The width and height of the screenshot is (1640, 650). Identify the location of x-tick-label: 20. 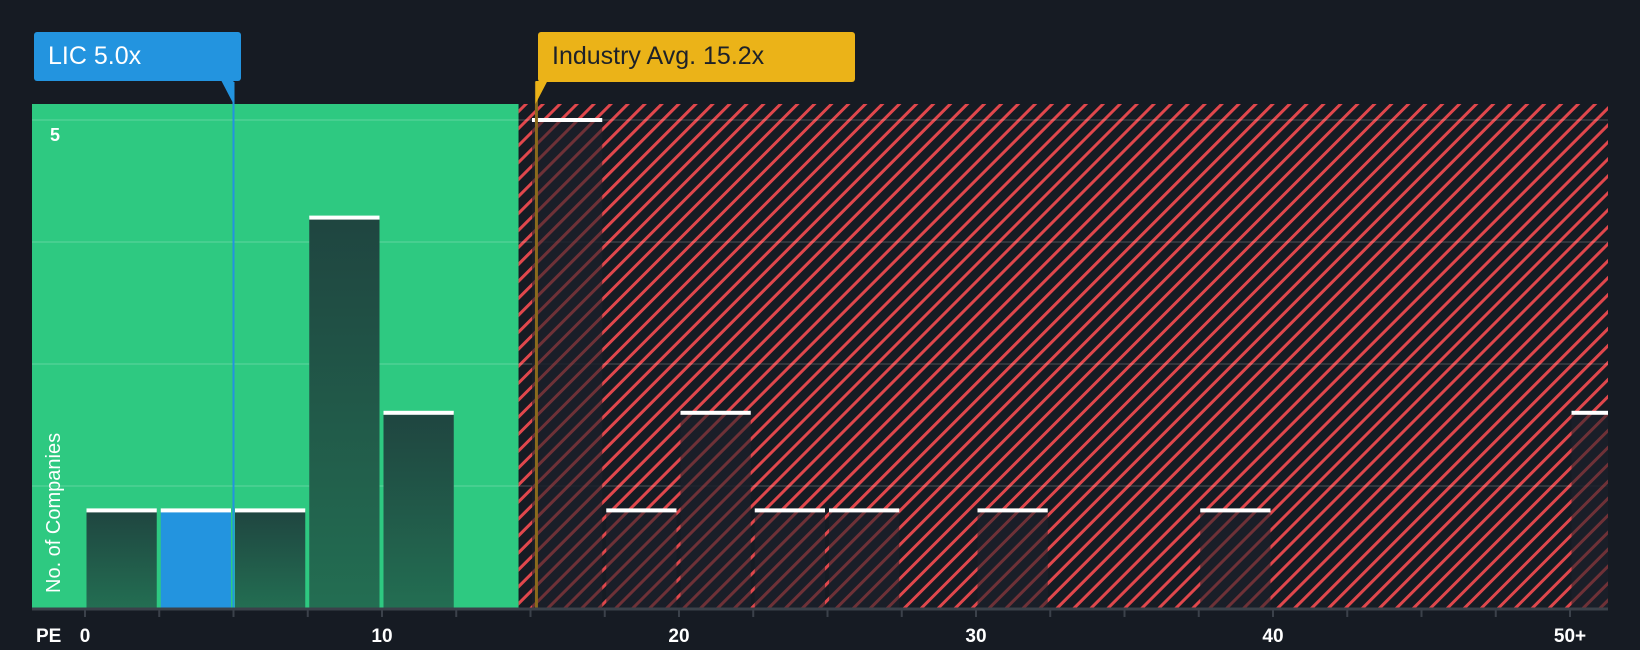
(679, 636).